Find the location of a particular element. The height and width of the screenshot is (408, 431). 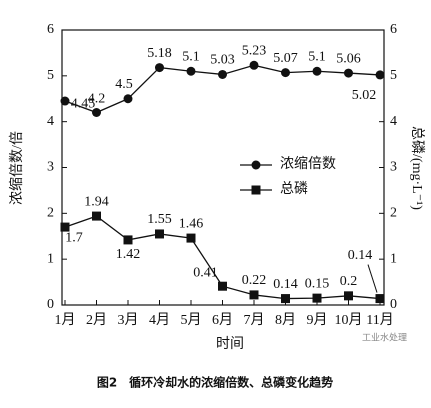

value-label: 4.45 is located at coordinates (83, 103).